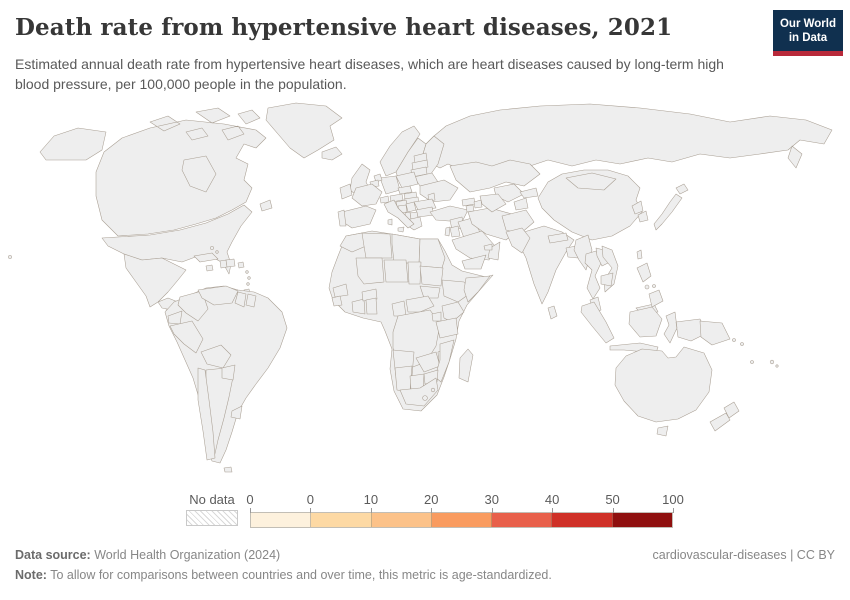 The width and height of the screenshot is (850, 600). Describe the element at coordinates (399, 308) in the screenshot. I see `country-cameroon` at that location.